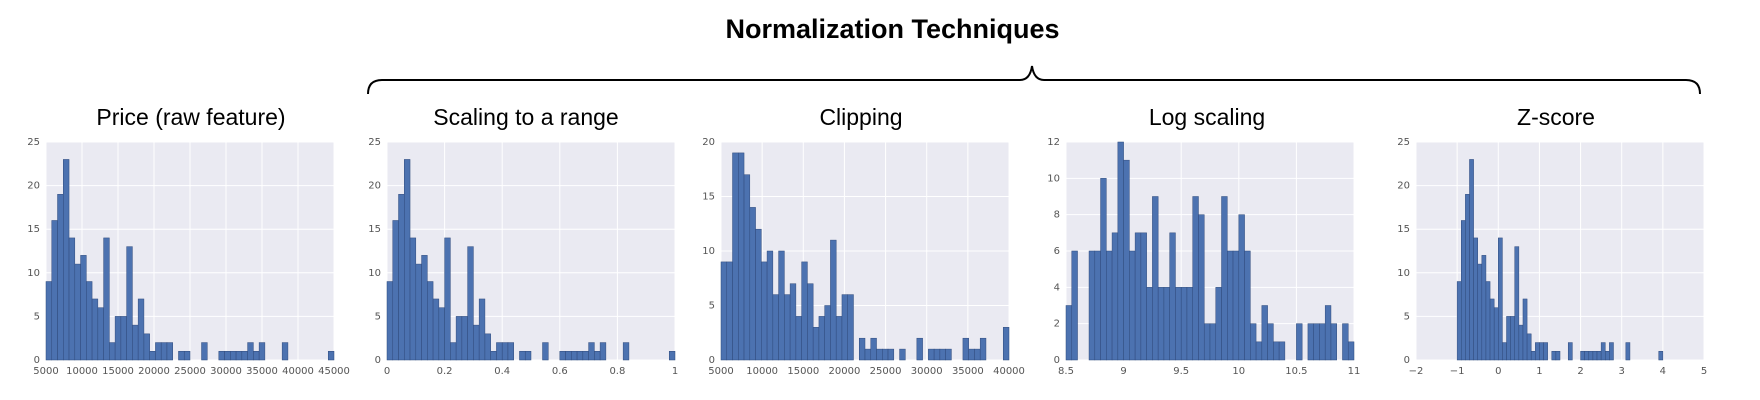 The width and height of the screenshot is (1760, 400). What do you see at coordinates (190, 371) in the screenshot?
I see `x-tick-label: 25000` at bounding box center [190, 371].